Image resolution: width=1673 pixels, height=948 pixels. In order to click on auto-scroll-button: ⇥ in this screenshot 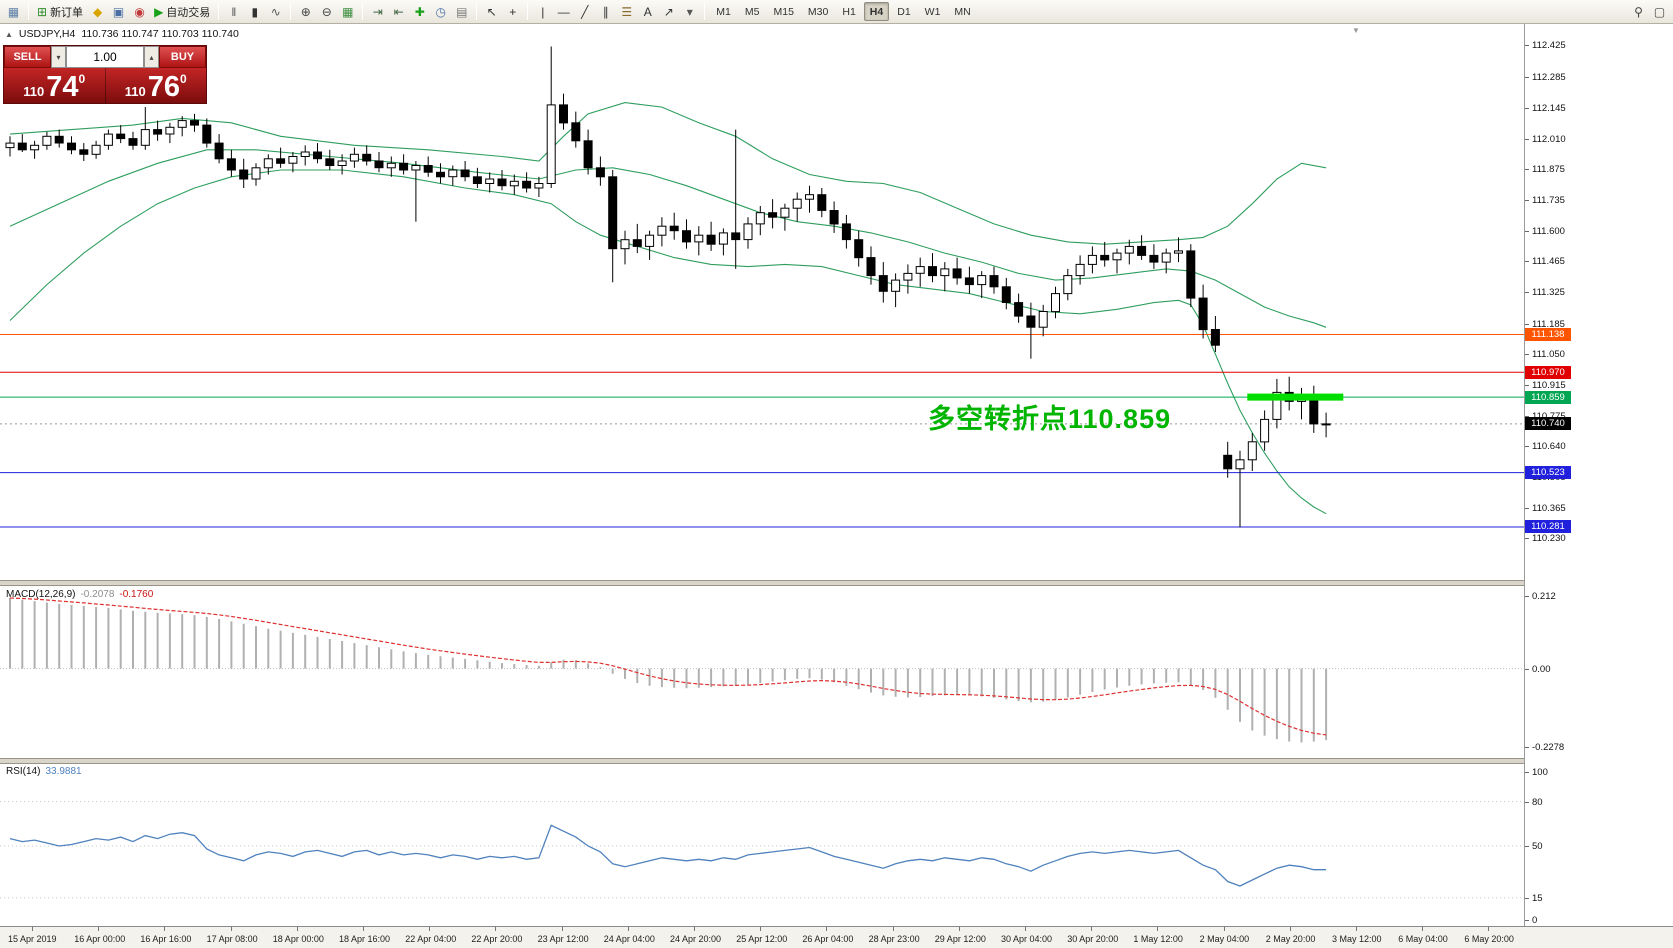, I will do `click(377, 12)`.